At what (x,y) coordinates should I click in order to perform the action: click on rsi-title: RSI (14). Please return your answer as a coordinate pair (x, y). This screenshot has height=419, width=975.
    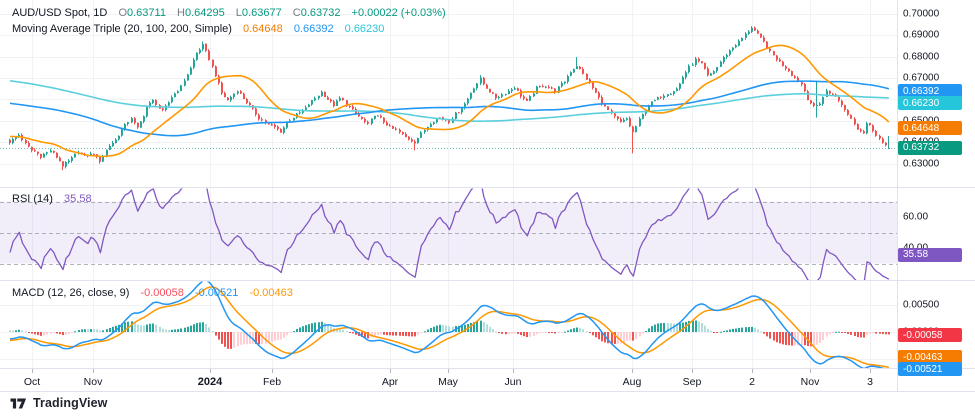
    Looking at the image, I should click on (32, 199).